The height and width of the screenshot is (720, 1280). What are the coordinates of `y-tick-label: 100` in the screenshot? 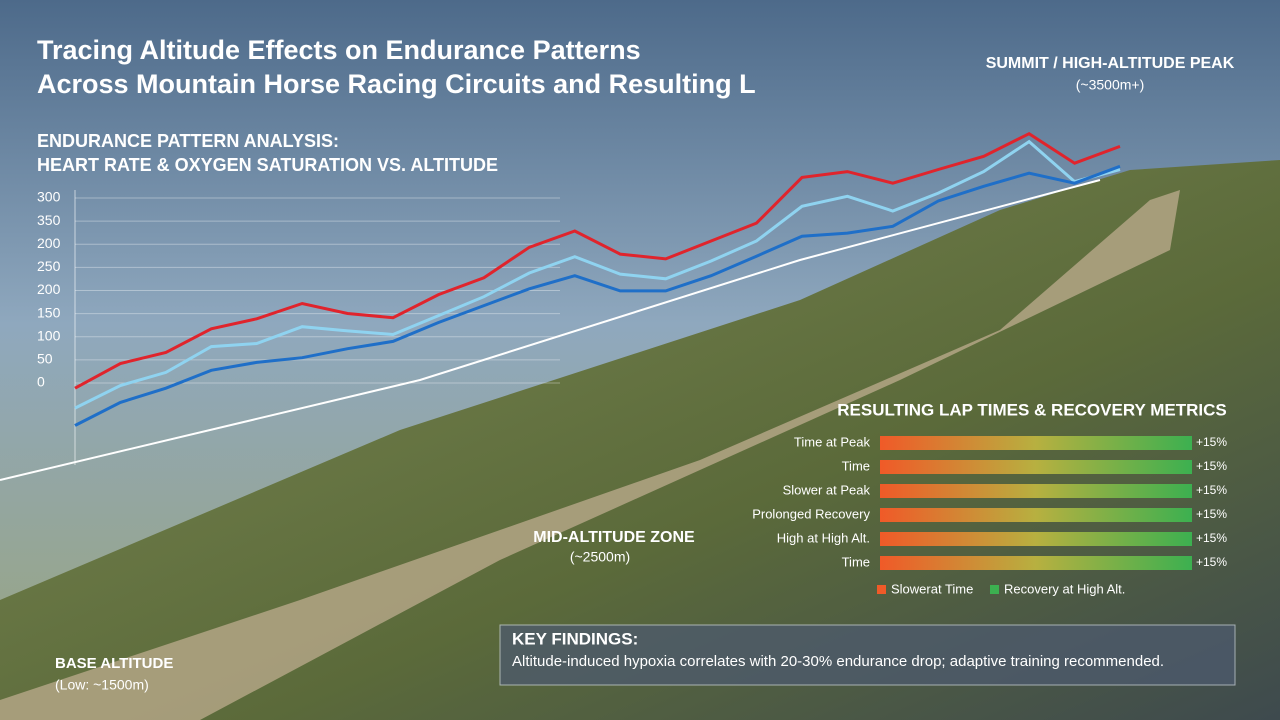 It's located at (49, 335).